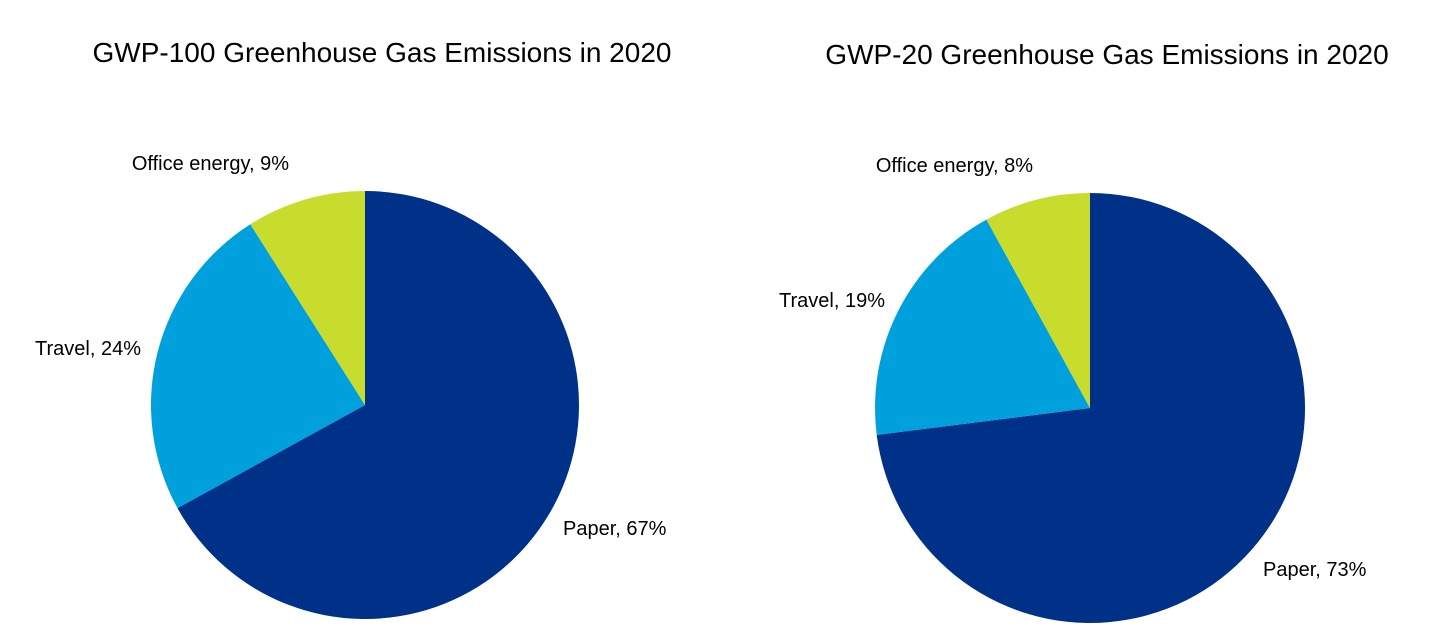 This screenshot has height=631, width=1440. I want to click on chart-title: GWP-100 Greenhouse Gas Emissions in 2020, so click(382, 52).